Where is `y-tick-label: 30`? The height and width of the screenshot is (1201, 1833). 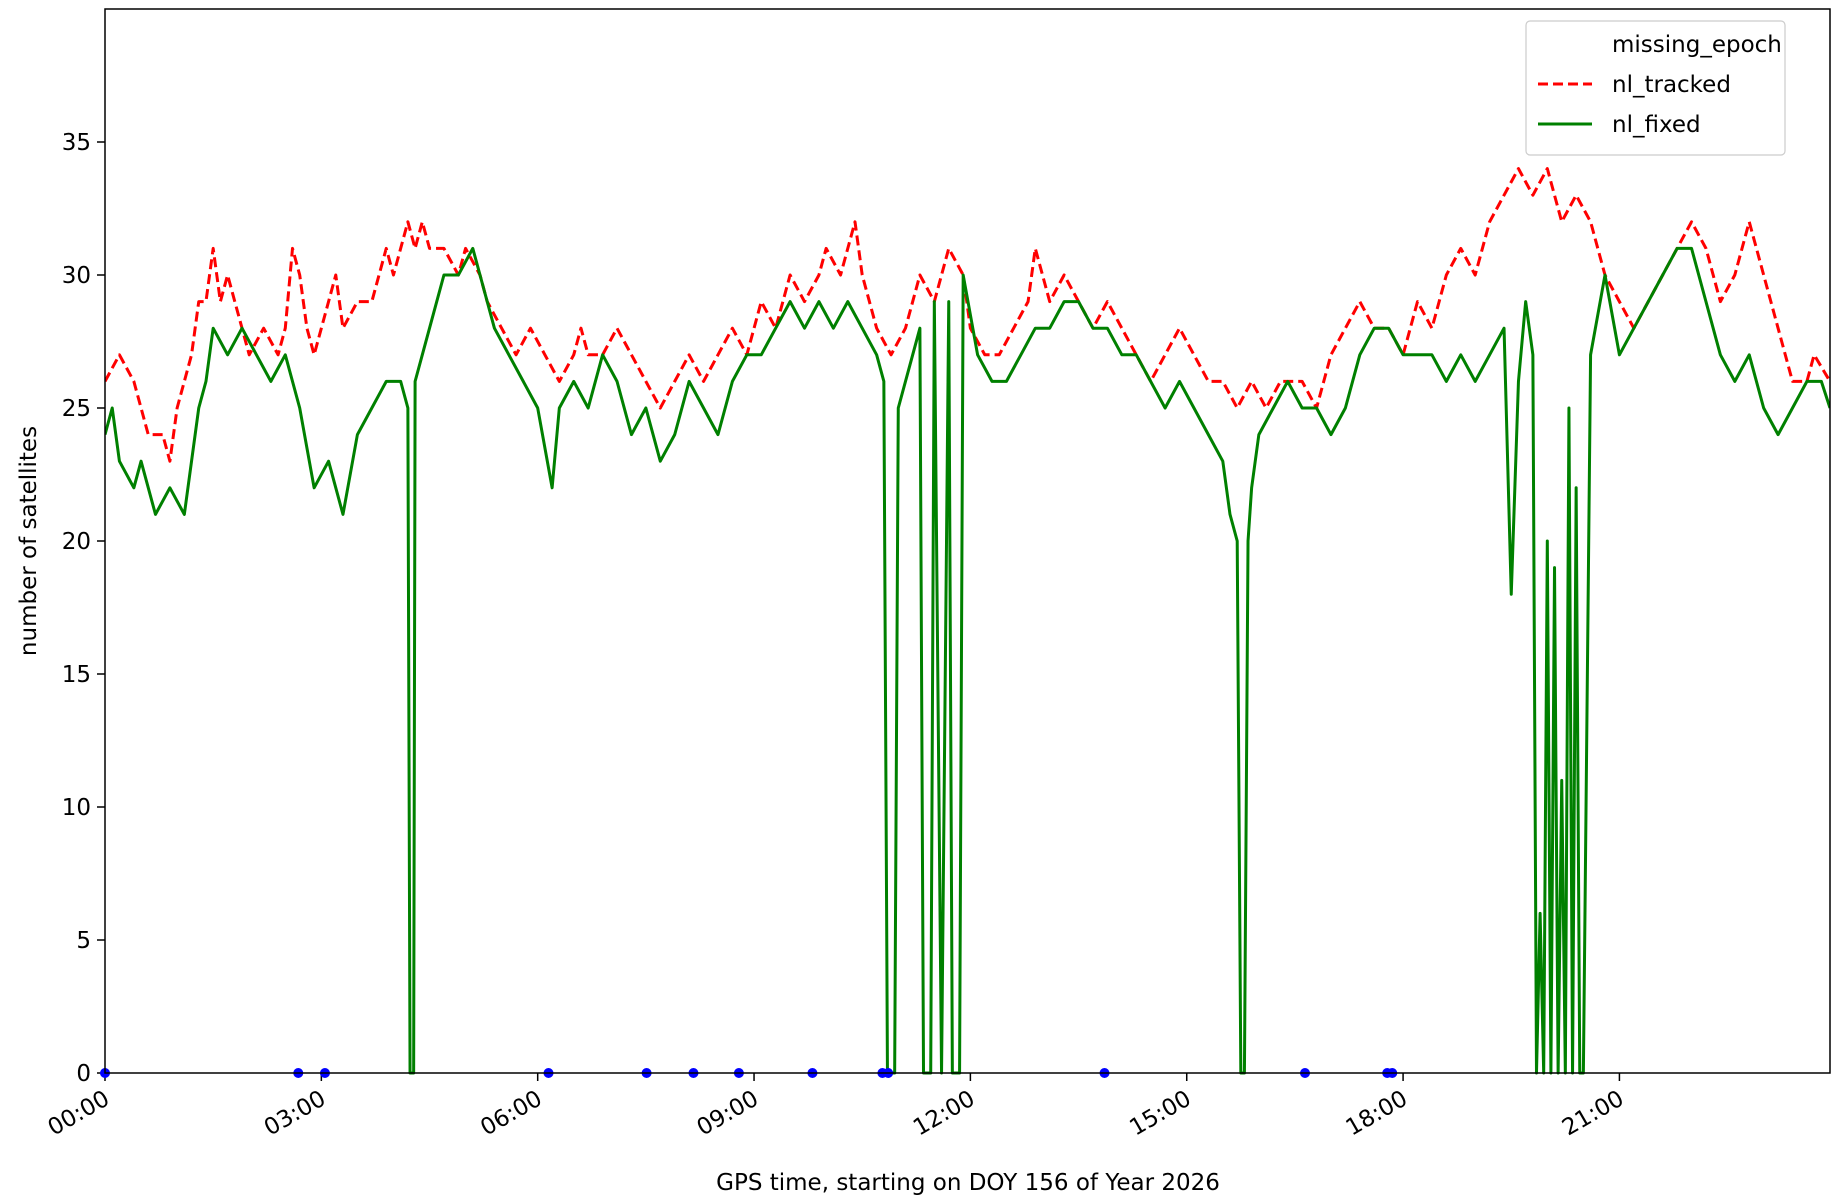
y-tick-label: 30 is located at coordinates (76, 276).